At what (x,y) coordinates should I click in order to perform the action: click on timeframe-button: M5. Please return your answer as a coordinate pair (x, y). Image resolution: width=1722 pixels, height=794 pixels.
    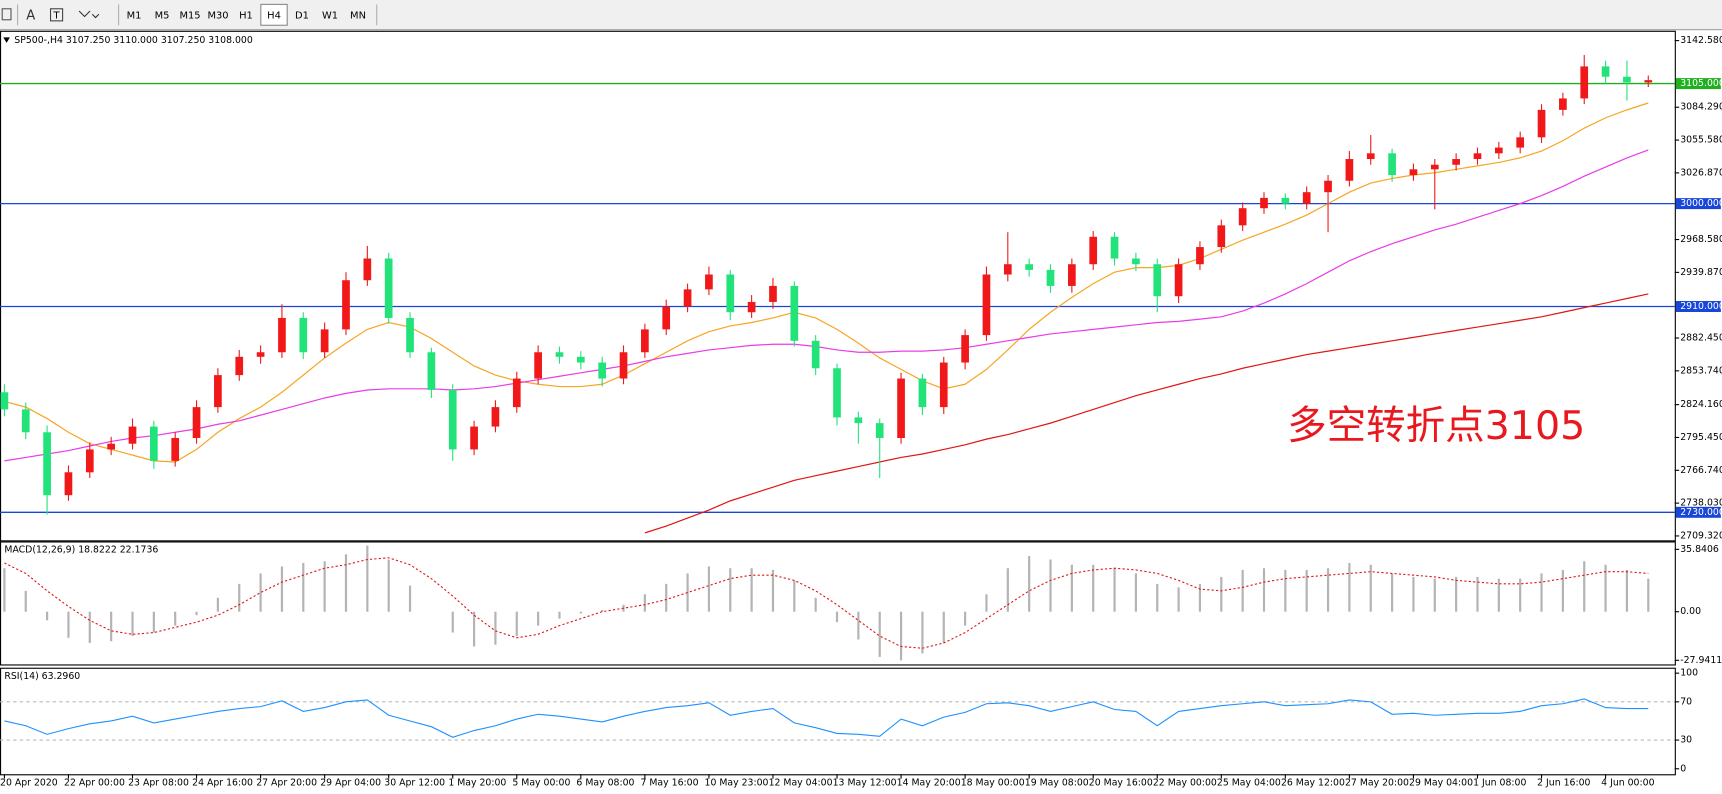
    Looking at the image, I should click on (162, 15).